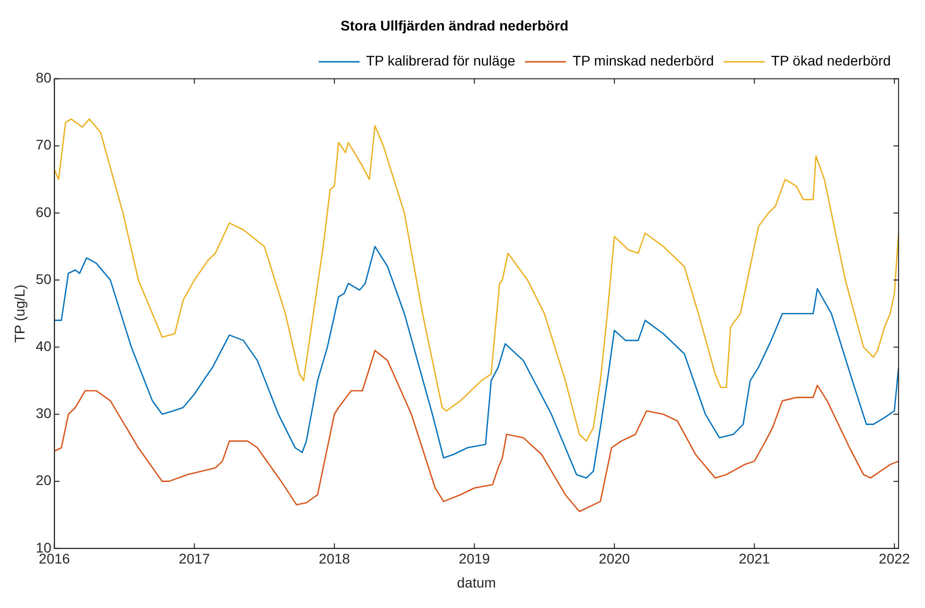  I want to click on legend-label: TP kalibrerad för nuläge, so click(441, 60).